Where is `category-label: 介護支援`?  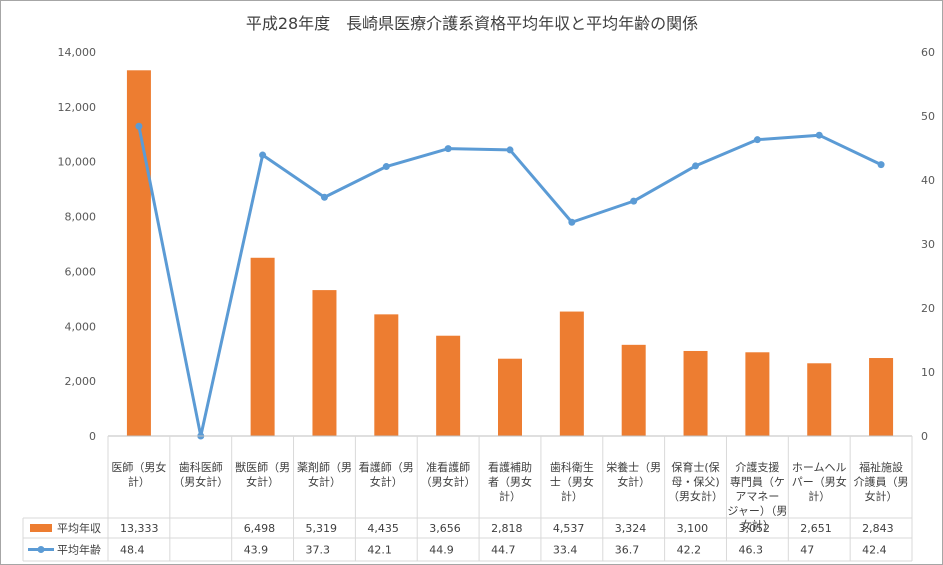
category-label: 介護支援 is located at coordinates (757, 467).